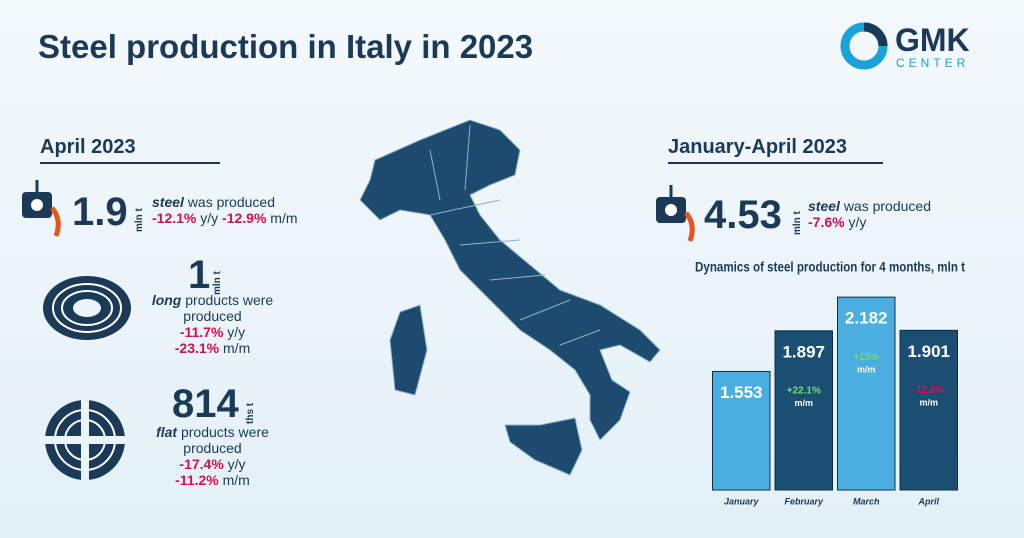 This screenshot has width=1024, height=538. What do you see at coordinates (87, 308) in the screenshot?
I see `coil-icon` at bounding box center [87, 308].